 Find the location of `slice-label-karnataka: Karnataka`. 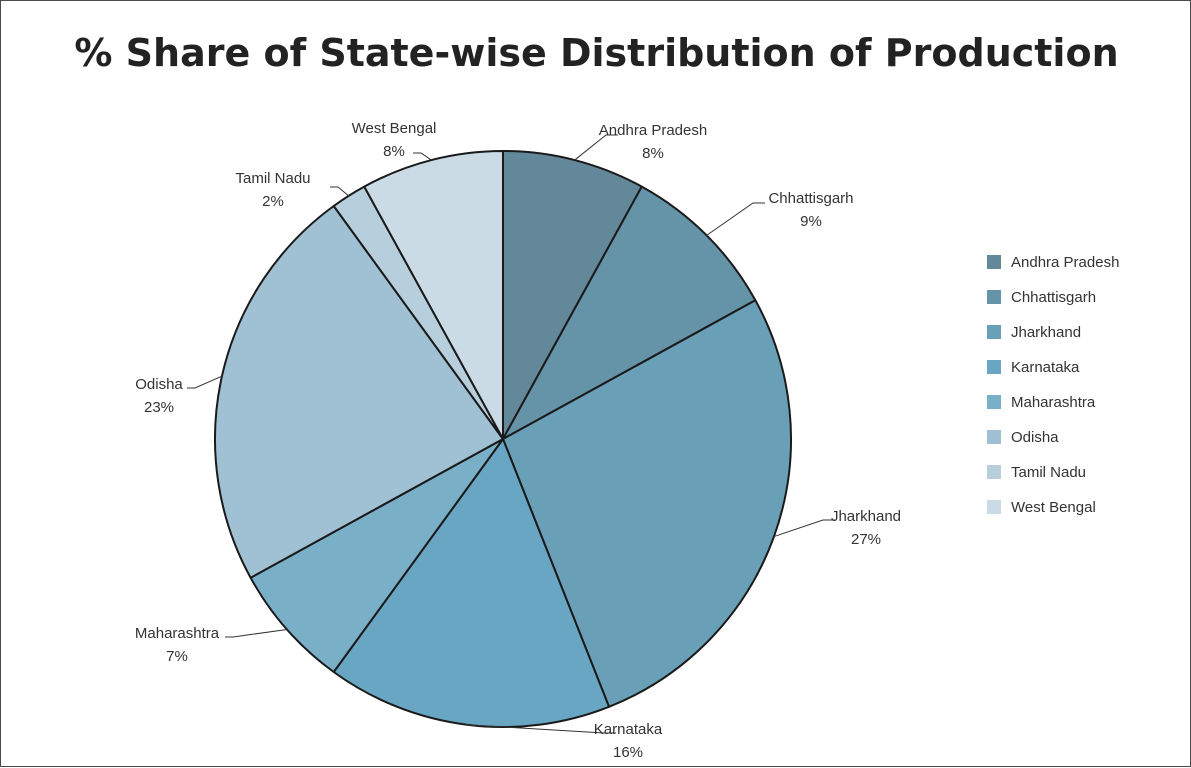

slice-label-karnataka: Karnataka is located at coordinates (628, 729).